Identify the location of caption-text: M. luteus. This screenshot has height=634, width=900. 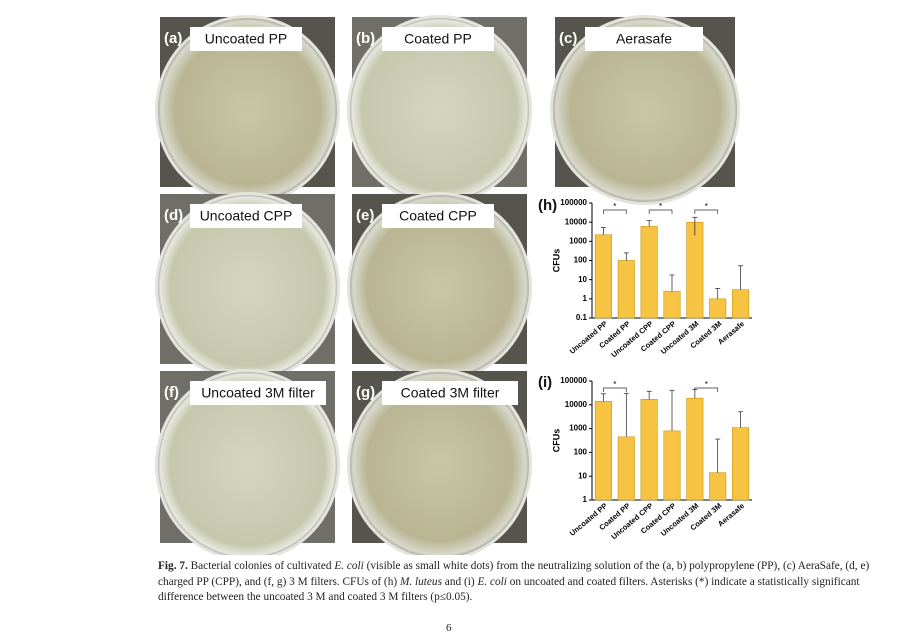
(420, 581).